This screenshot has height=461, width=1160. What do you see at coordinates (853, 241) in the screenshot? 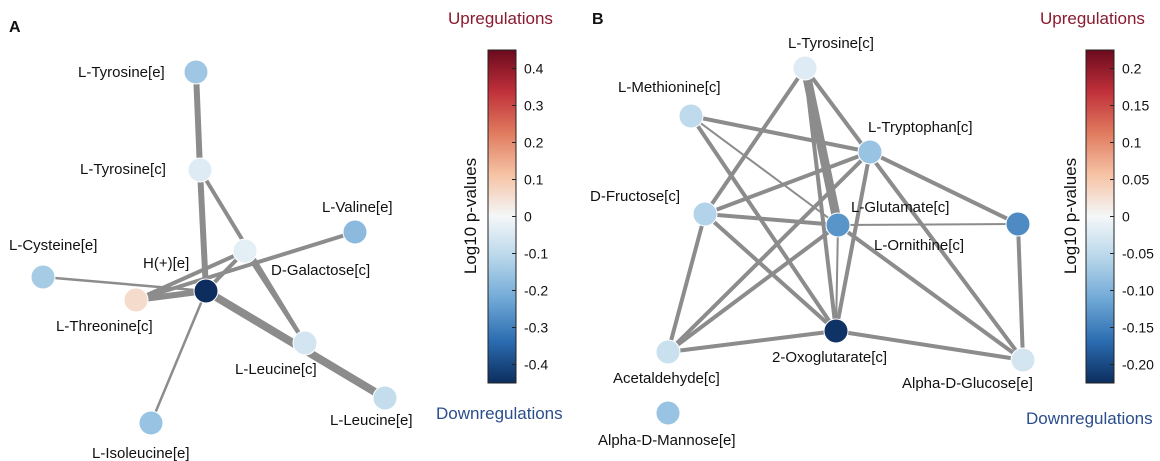
I see `edge-trp_c-oxo_c` at bounding box center [853, 241].